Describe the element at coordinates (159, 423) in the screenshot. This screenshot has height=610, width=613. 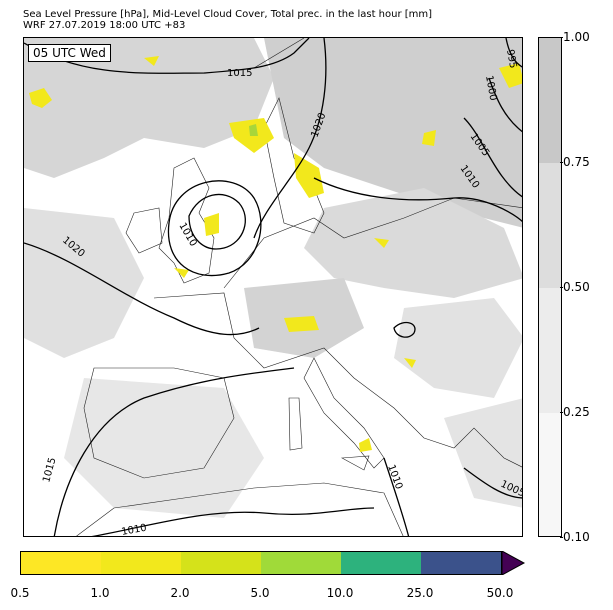
I see `coastline-iberia` at that location.